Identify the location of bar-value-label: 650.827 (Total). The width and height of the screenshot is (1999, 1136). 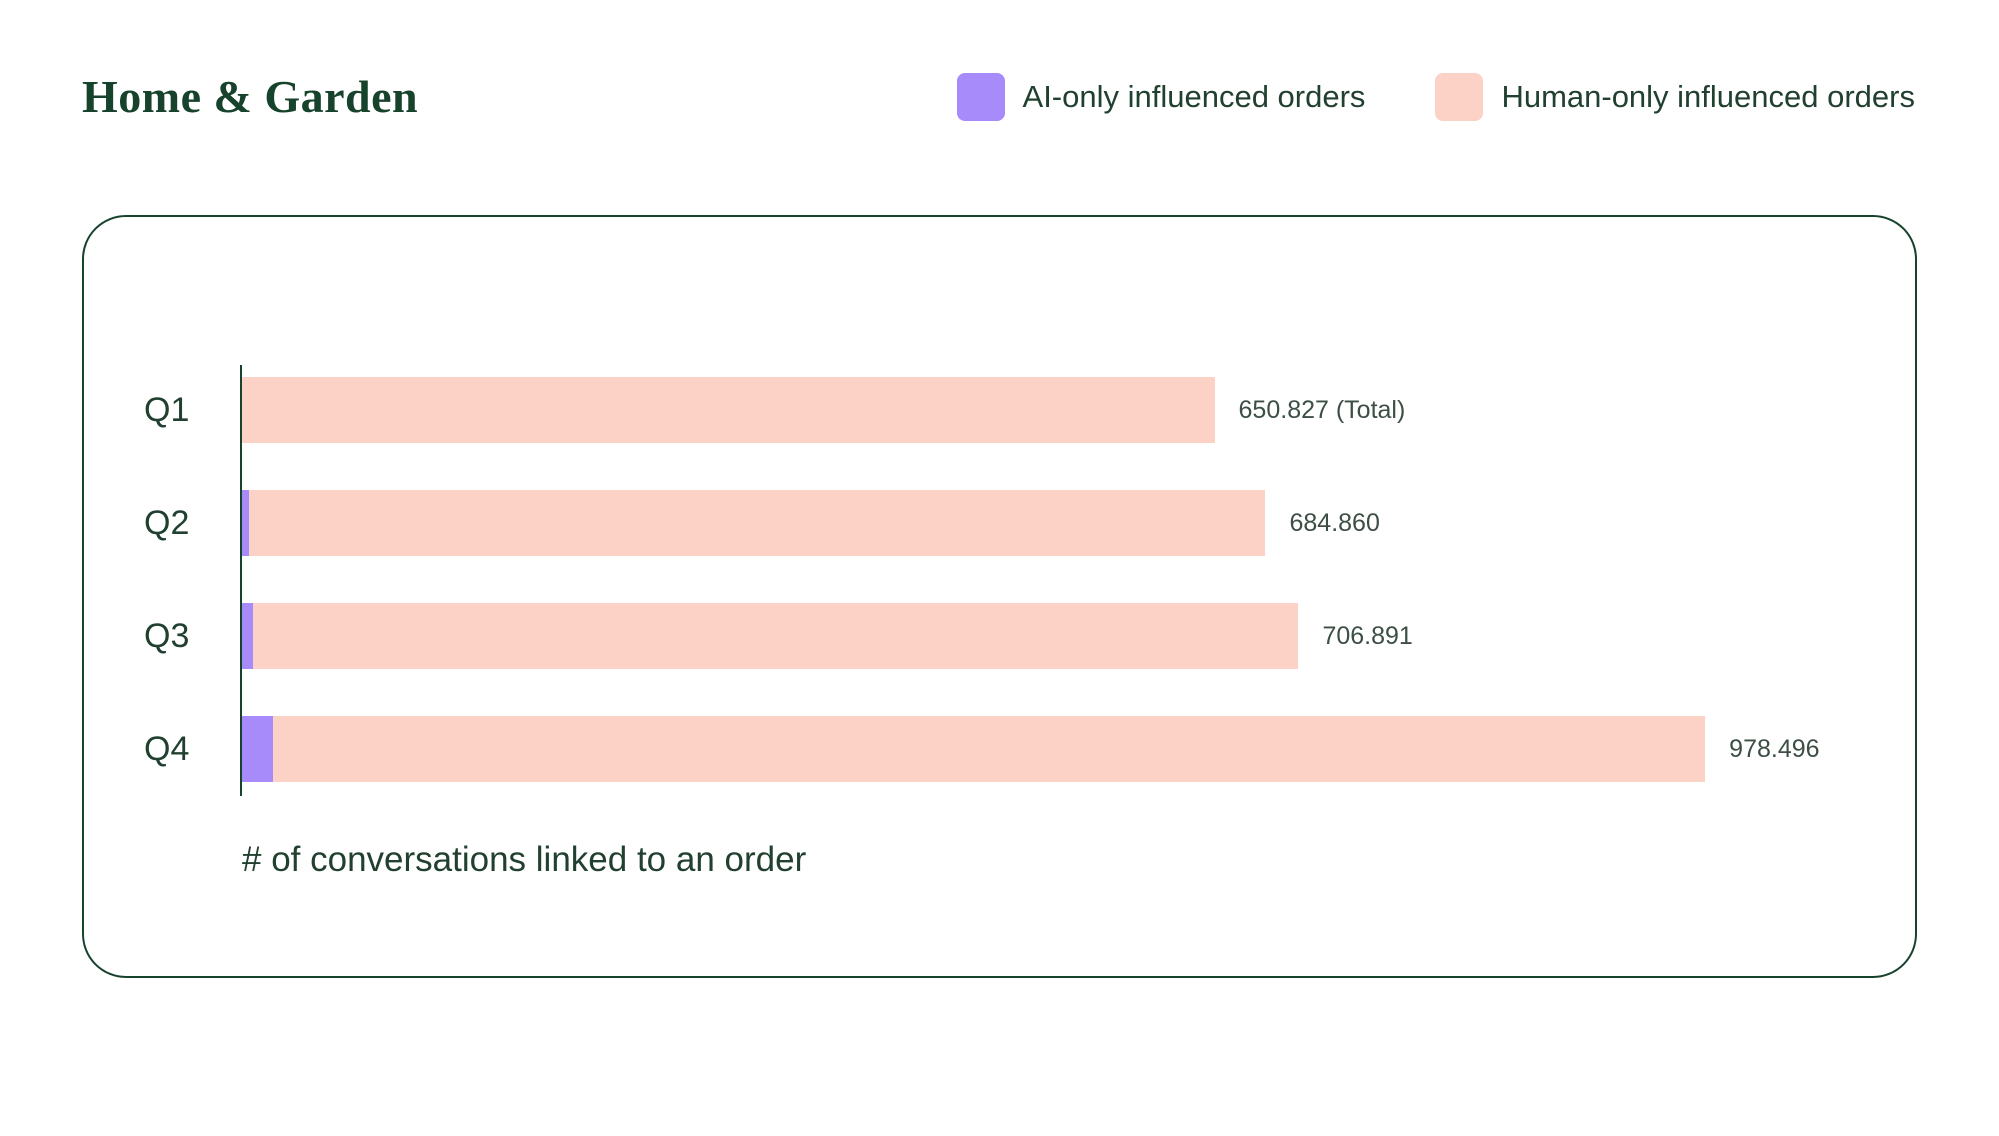
(1322, 409).